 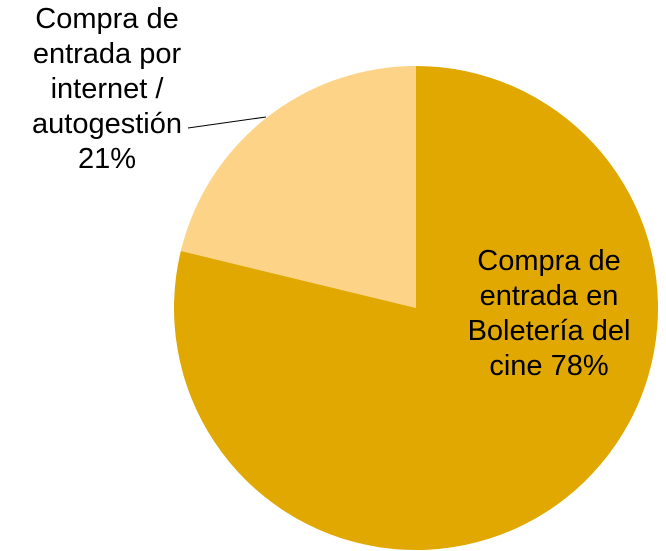 I want to click on label-name: Compra de entrada en Boletería del cine, so click(x=549, y=313).